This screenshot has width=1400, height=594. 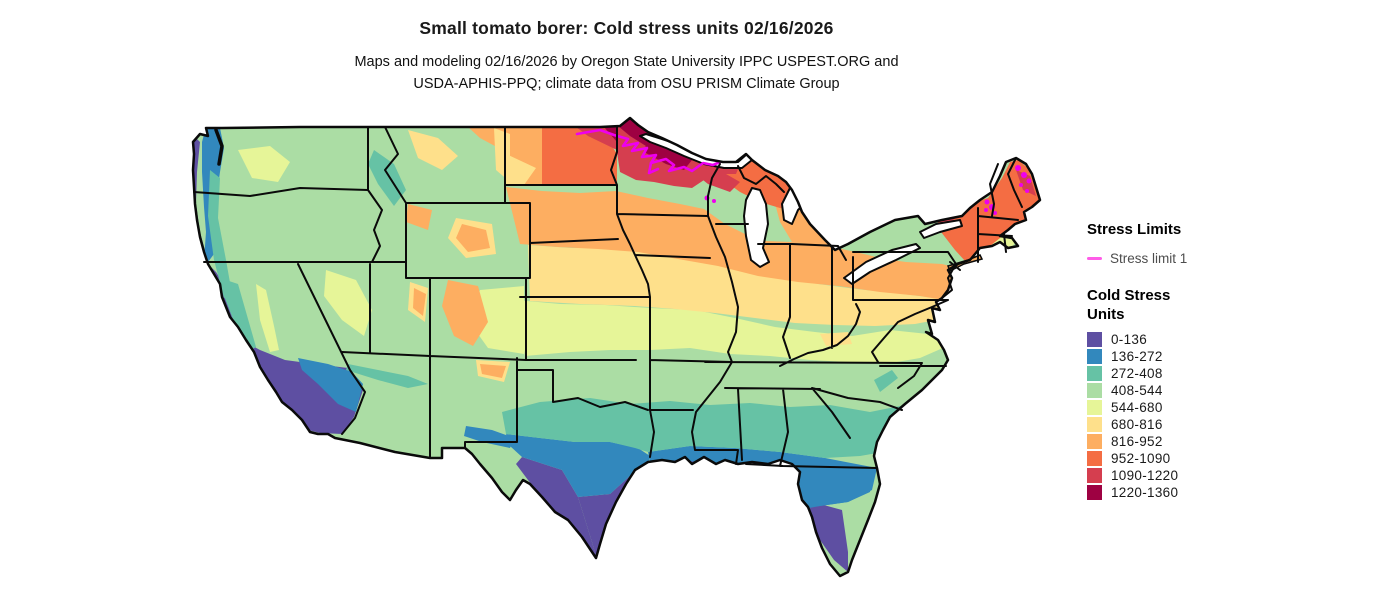 I want to click on legend-class-row: 680-816, so click(x=1157, y=424).